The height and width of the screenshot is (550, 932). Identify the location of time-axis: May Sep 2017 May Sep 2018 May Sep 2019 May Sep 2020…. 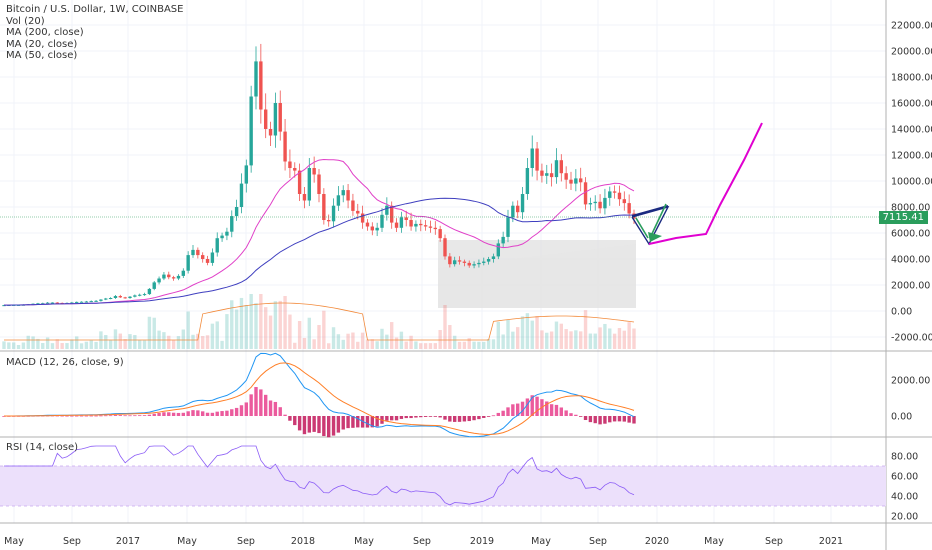
(423, 541).